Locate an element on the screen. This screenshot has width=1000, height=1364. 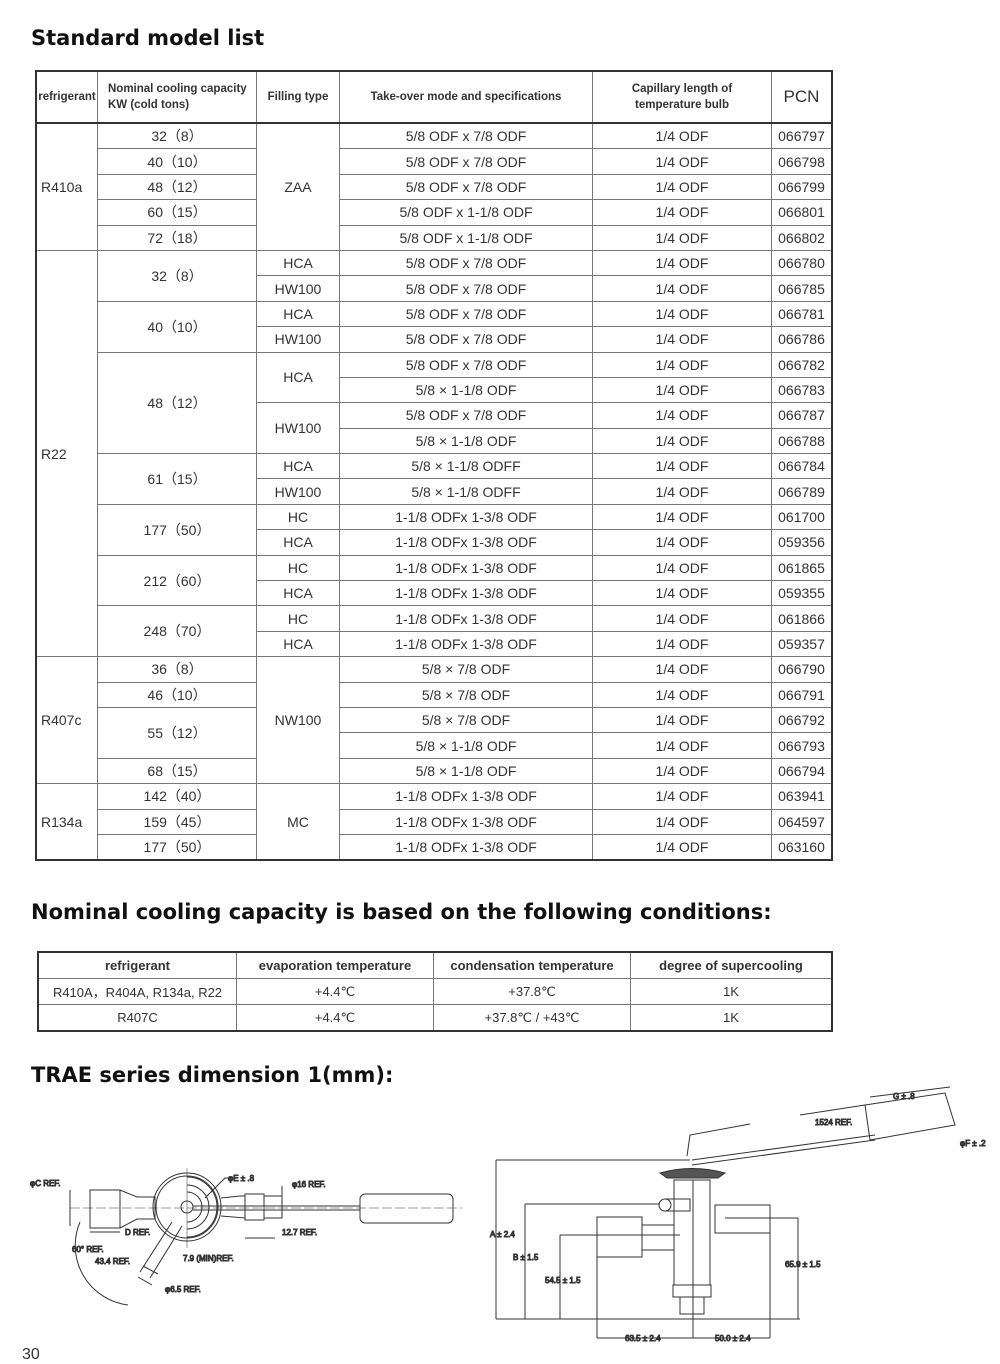
table-row: 5/8 × 1-1/8 ODF 1/4 ODF 066788 is located at coordinates (434, 441).